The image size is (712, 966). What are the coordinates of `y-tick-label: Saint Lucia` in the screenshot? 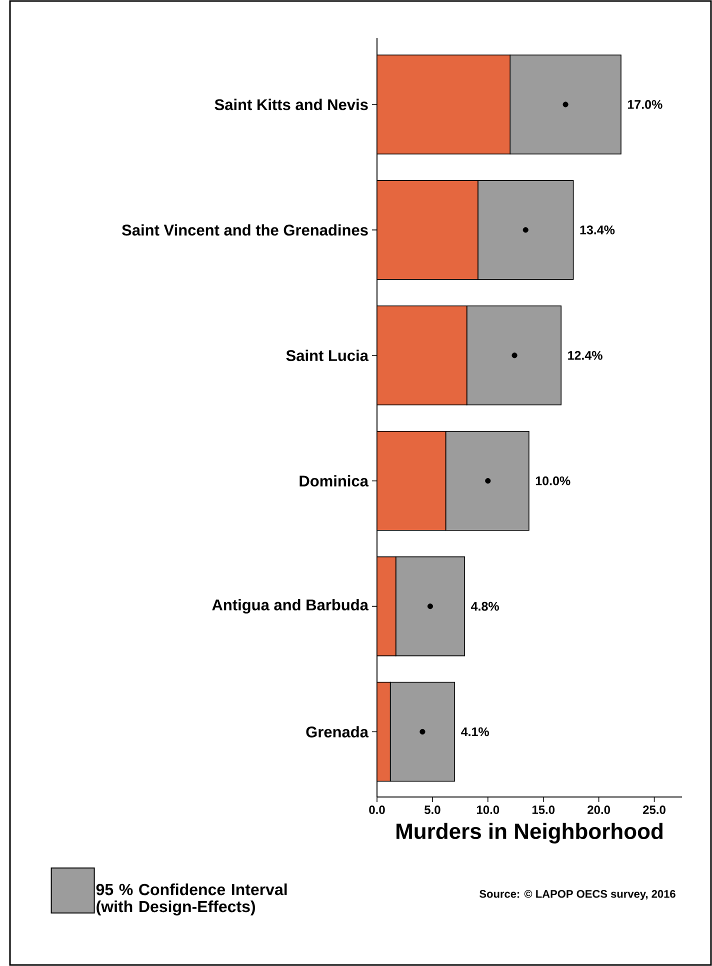 It's located at (327, 356).